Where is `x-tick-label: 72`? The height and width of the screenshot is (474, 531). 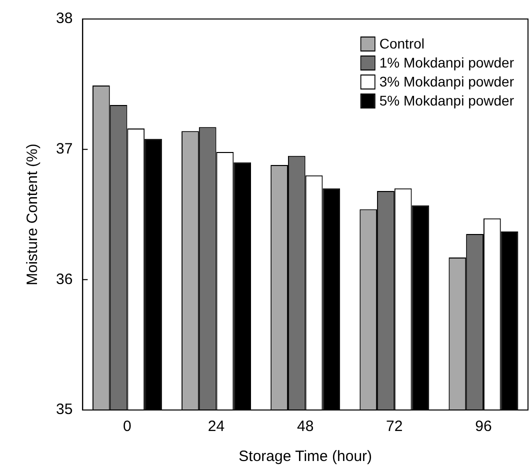
x-tick-label: 72 is located at coordinates (394, 427).